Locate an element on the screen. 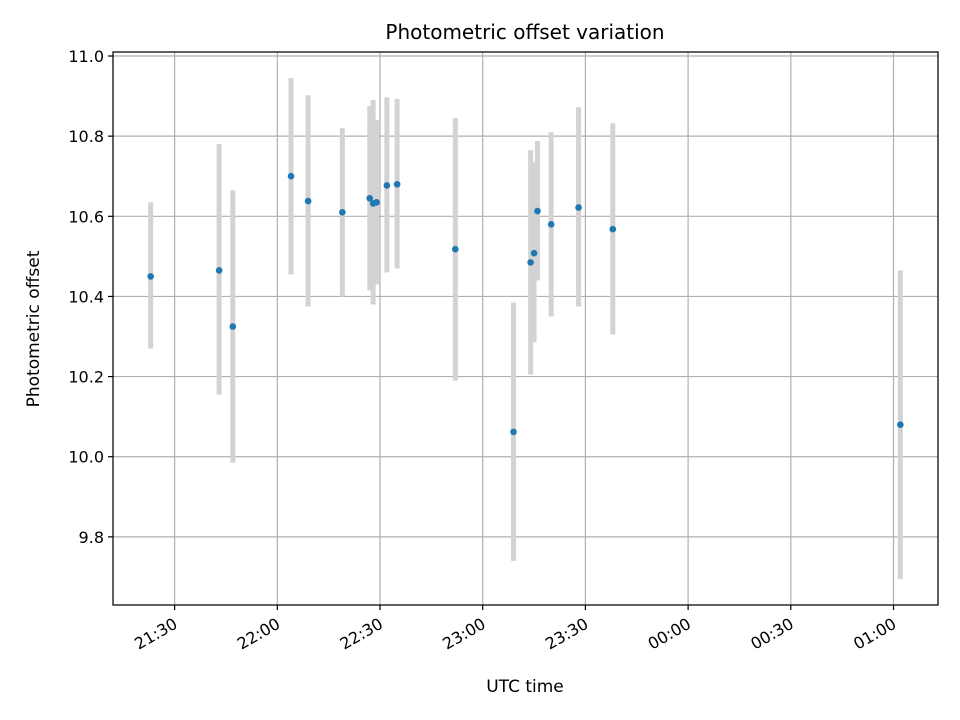  y-tick-label: 11.0 is located at coordinates (86, 56).